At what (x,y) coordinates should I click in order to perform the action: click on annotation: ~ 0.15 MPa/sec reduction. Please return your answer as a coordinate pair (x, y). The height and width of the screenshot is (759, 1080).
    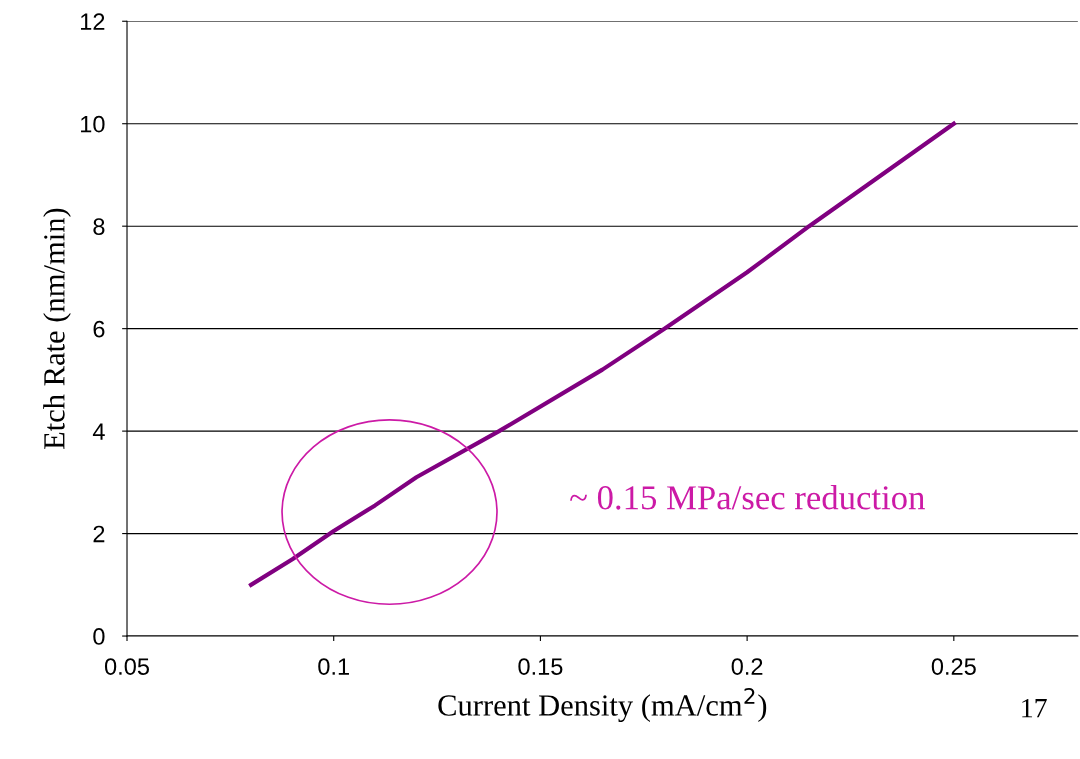
    Looking at the image, I should click on (747, 497).